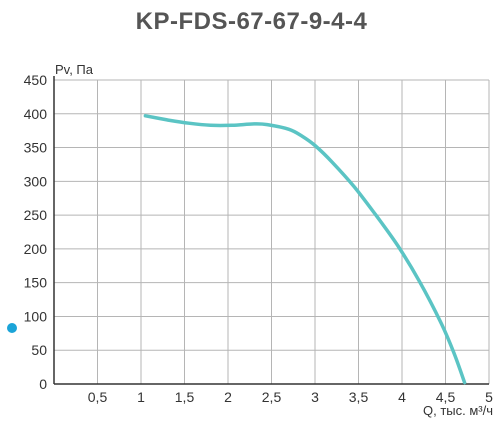 Image resolution: width=503 pixels, height=436 pixels. Describe the element at coordinates (290, 397) in the screenshot. I see `x-tick-labels: 0,5 1 1,5 2 2,5 3 3,5 4 4,5 5` at that location.